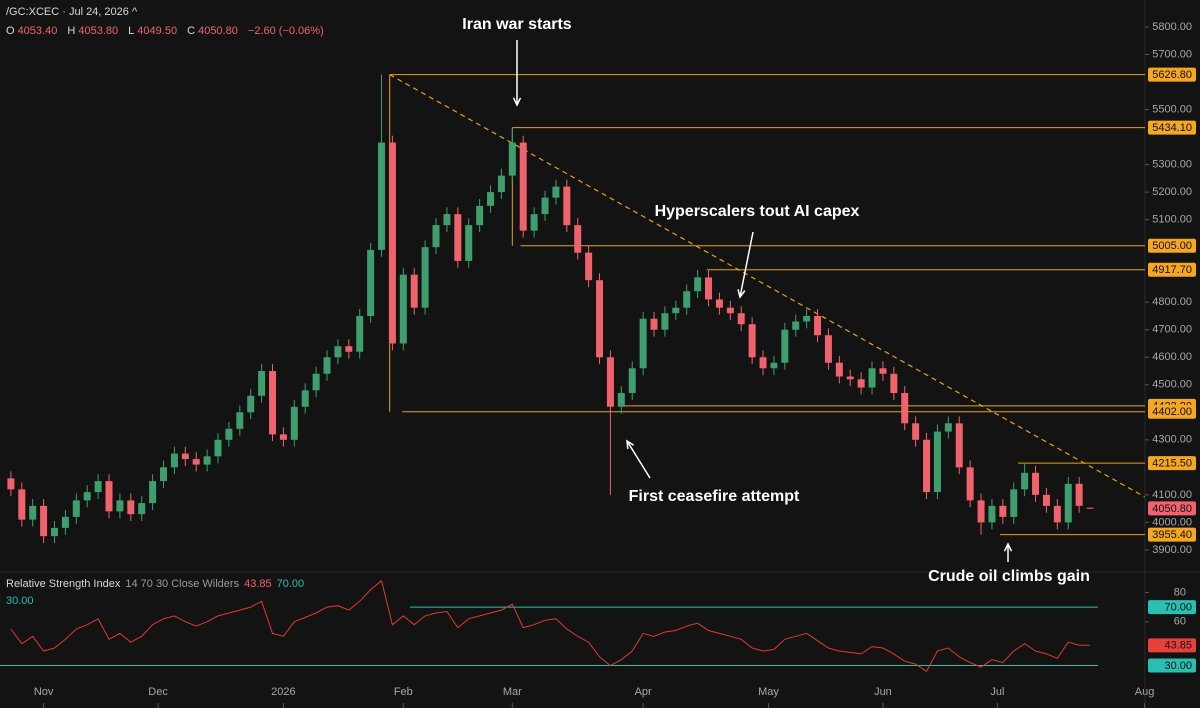 The width and height of the screenshot is (1200, 708). What do you see at coordinates (768, 692) in the screenshot?
I see `x-tick-label: May` at bounding box center [768, 692].